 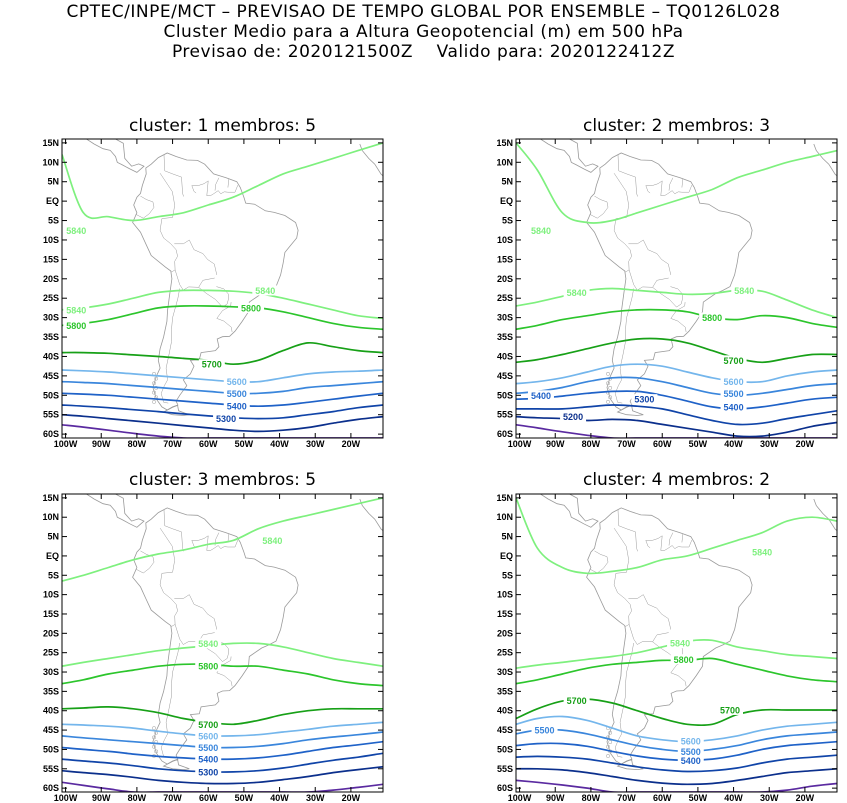 What do you see at coordinates (505, 730) in the screenshot?
I see `lat-tick-label: 45S` at bounding box center [505, 730].